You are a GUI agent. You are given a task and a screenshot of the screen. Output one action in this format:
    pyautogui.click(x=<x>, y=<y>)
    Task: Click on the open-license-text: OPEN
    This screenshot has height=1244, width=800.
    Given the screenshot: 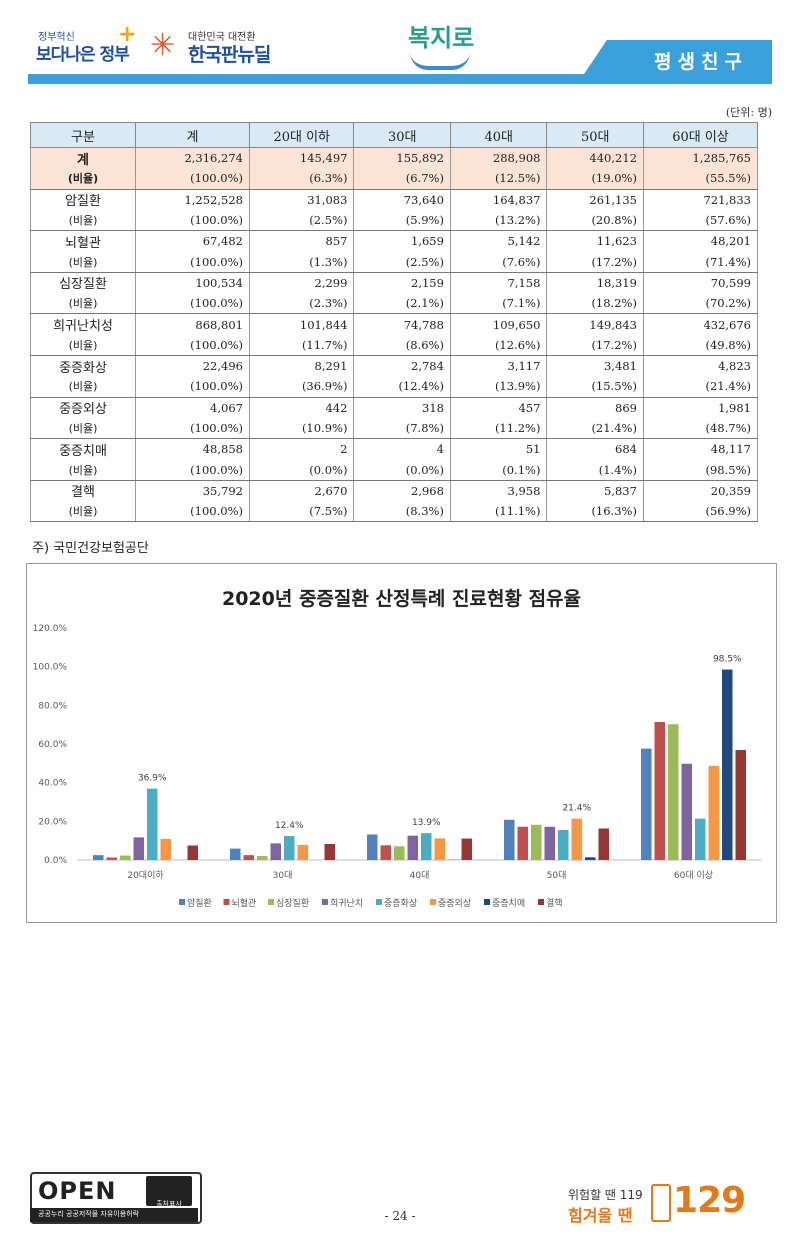 What is the action you would take?
    pyautogui.click(x=77, y=1191)
    